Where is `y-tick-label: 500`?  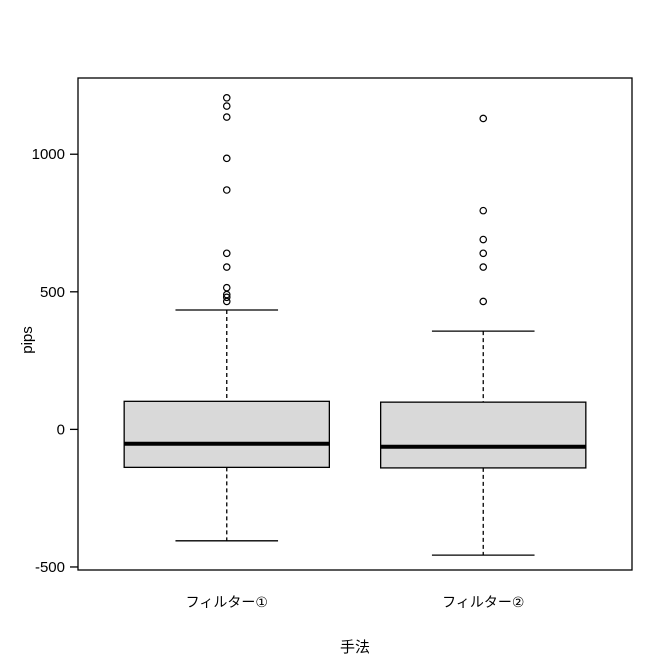 y-tick-label: 500 is located at coordinates (52, 292).